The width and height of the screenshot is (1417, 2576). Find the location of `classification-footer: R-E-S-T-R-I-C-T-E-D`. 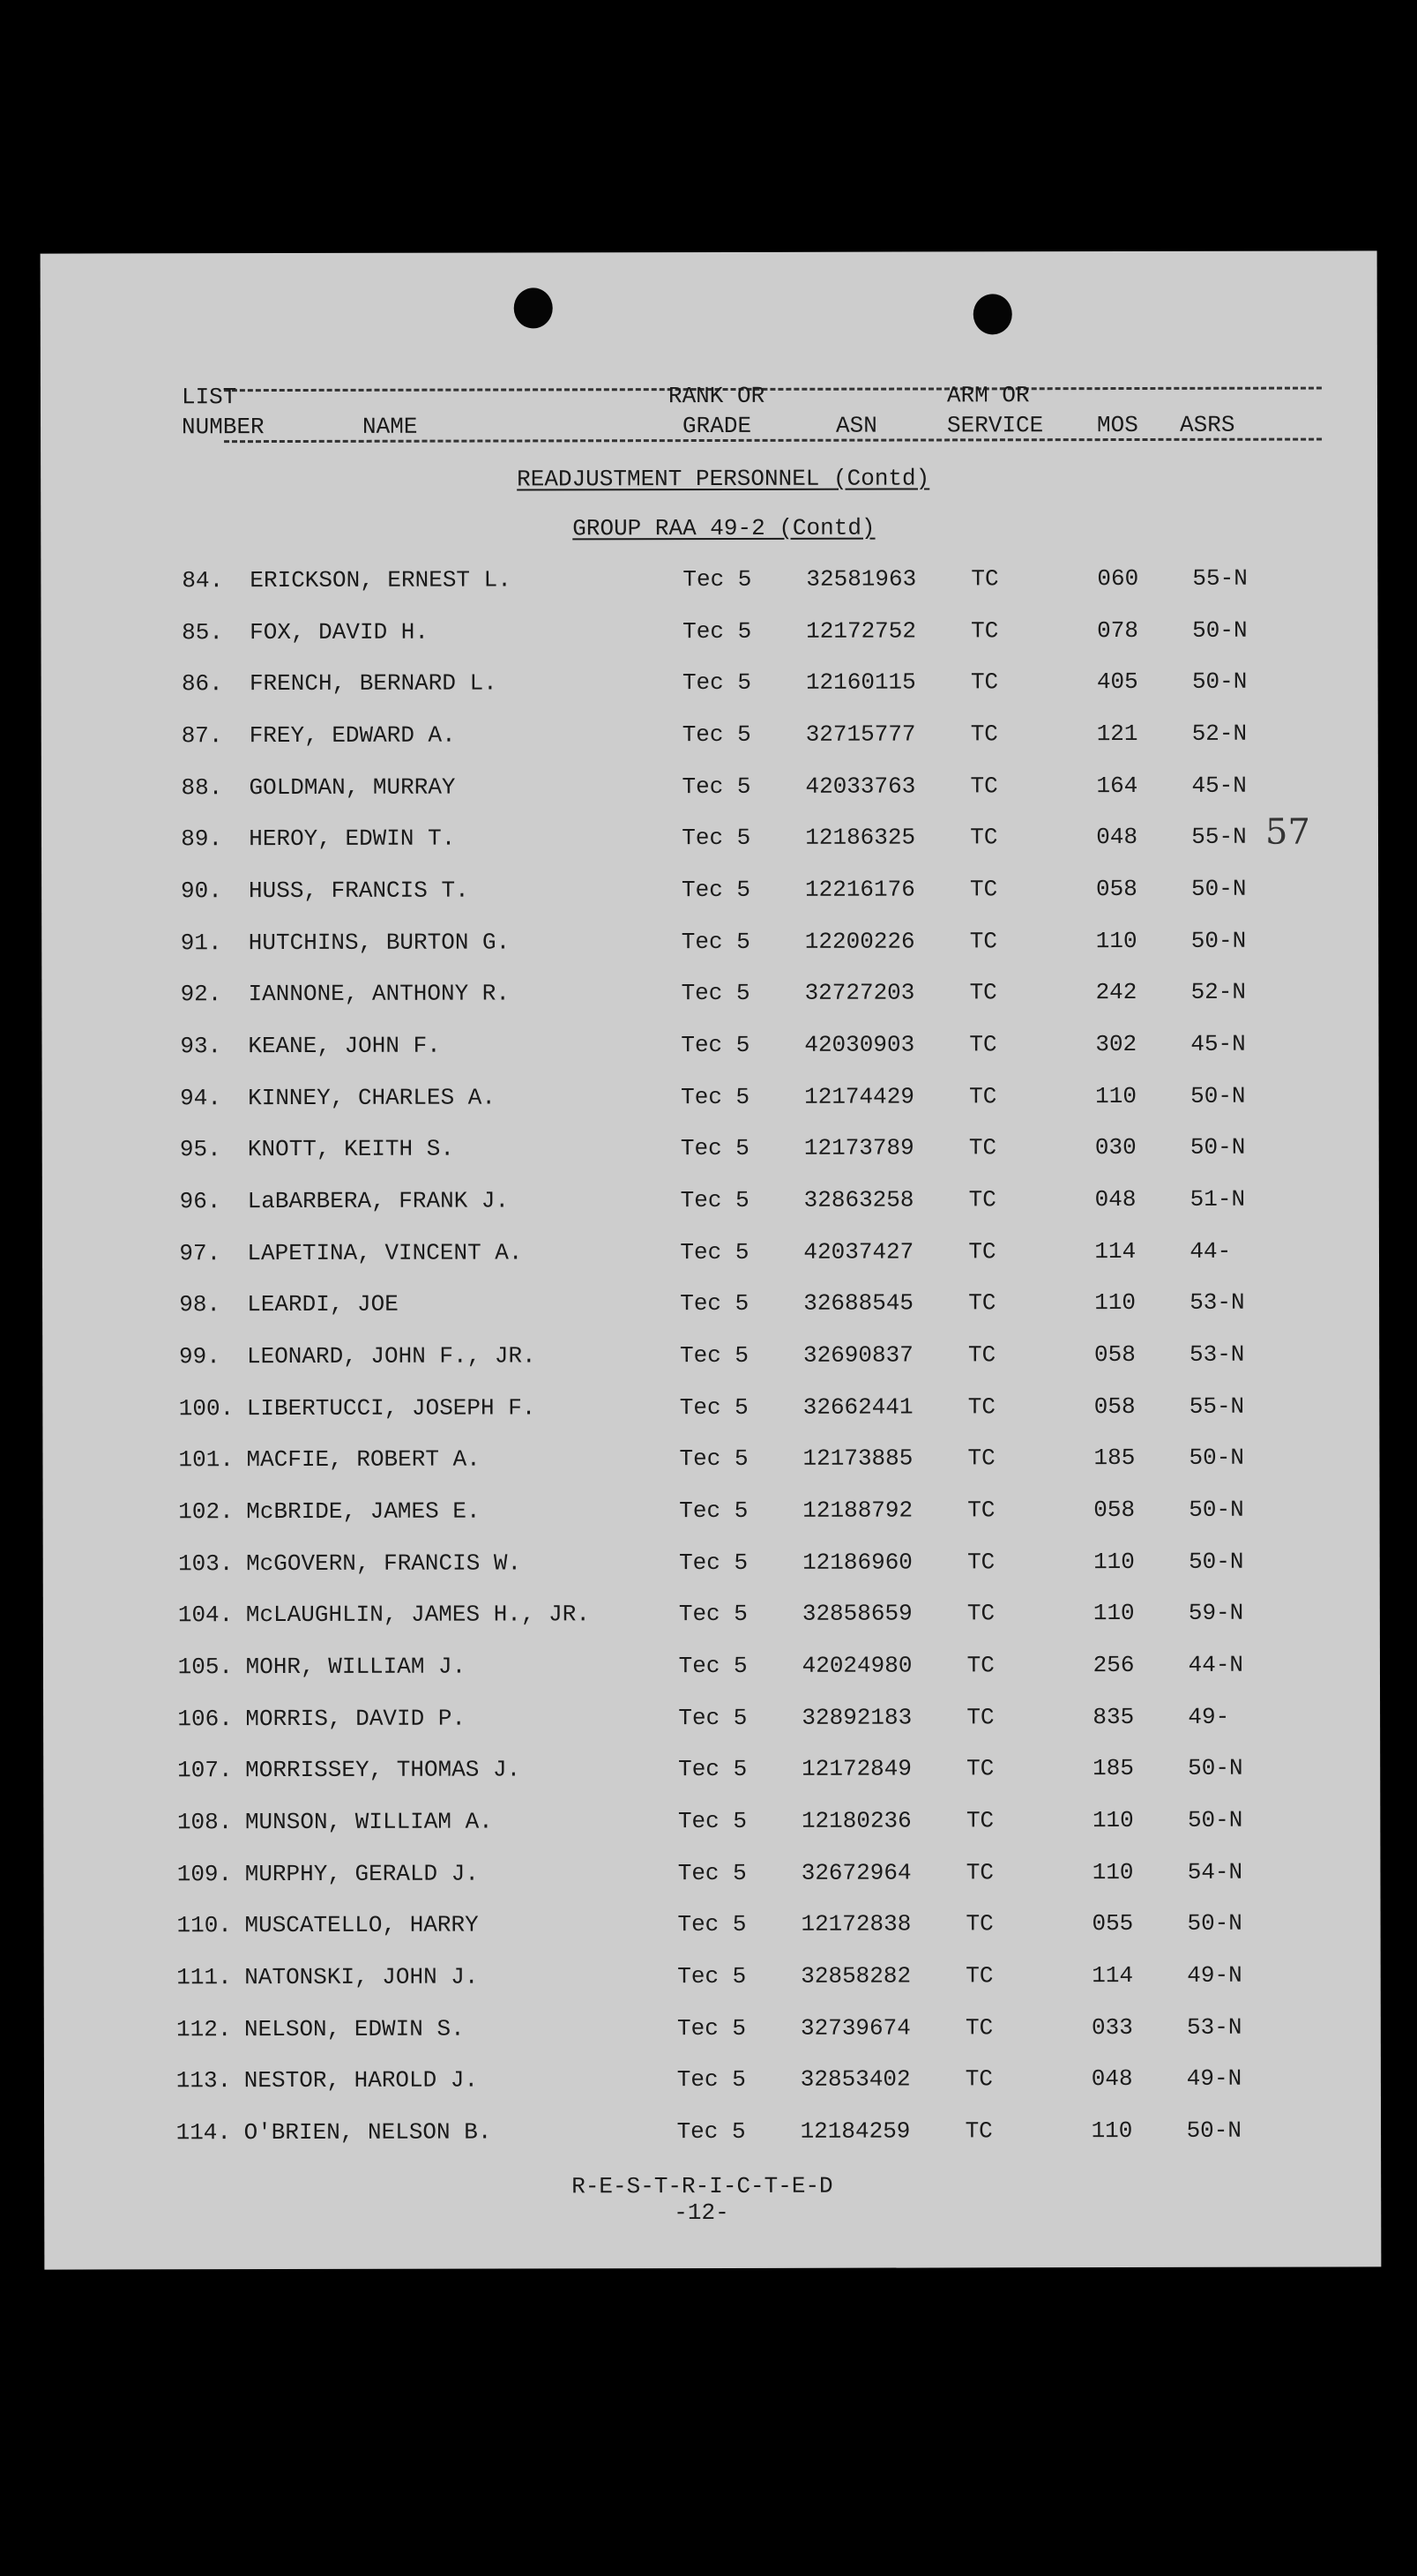

classification-footer: R-E-S-T-R-I-C-T-E-D is located at coordinates (702, 2186).